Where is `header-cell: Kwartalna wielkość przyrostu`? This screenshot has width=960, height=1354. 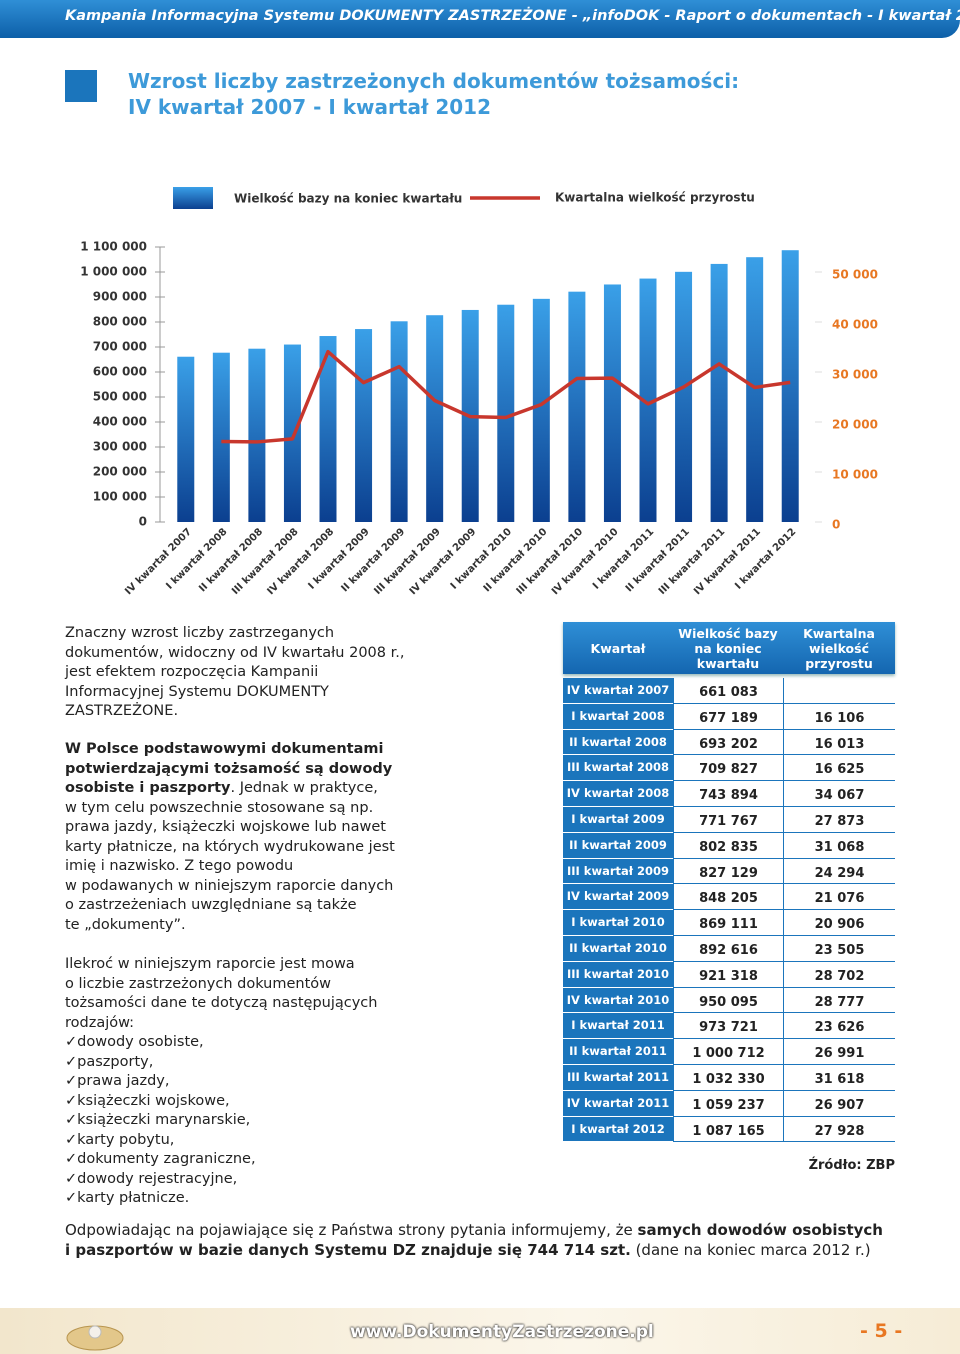 header-cell: Kwartalna wielkość przyrostu is located at coordinates (839, 648).